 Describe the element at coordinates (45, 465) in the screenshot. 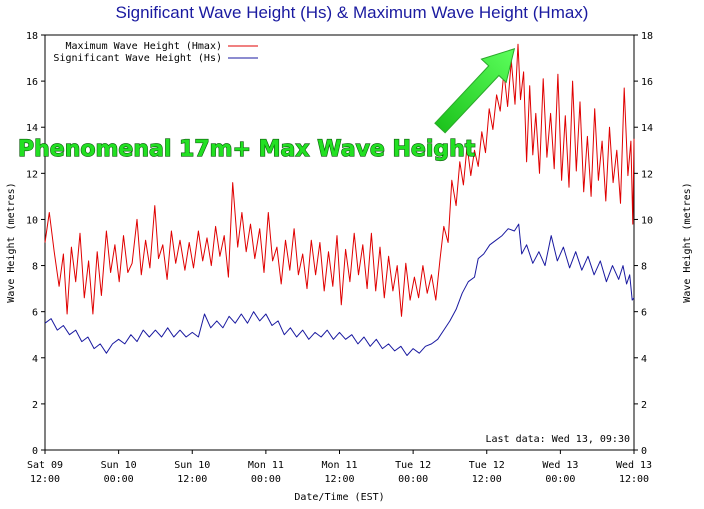

I see `x-tick-label-day: Sat 09` at that location.